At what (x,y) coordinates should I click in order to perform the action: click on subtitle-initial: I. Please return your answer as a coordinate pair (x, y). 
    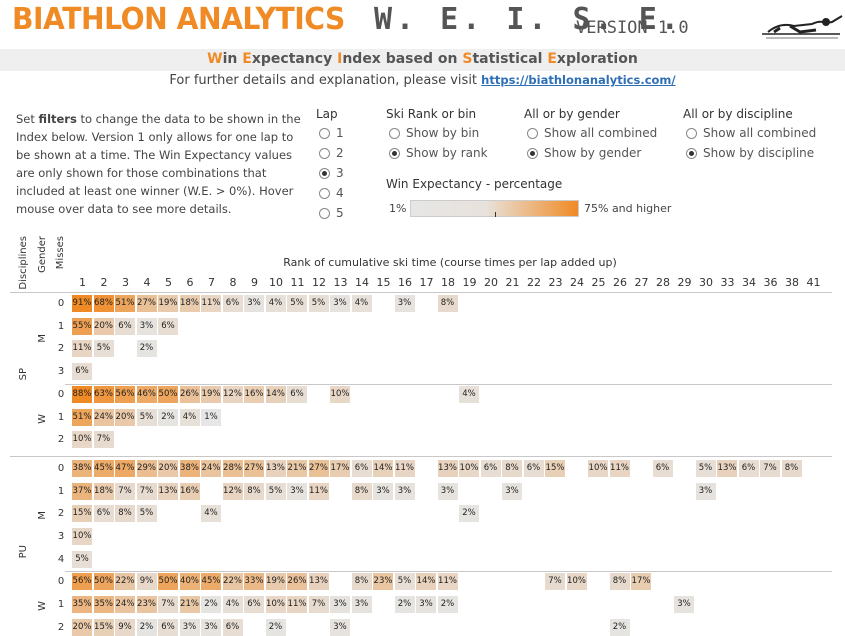
    Looking at the image, I should click on (340, 59).